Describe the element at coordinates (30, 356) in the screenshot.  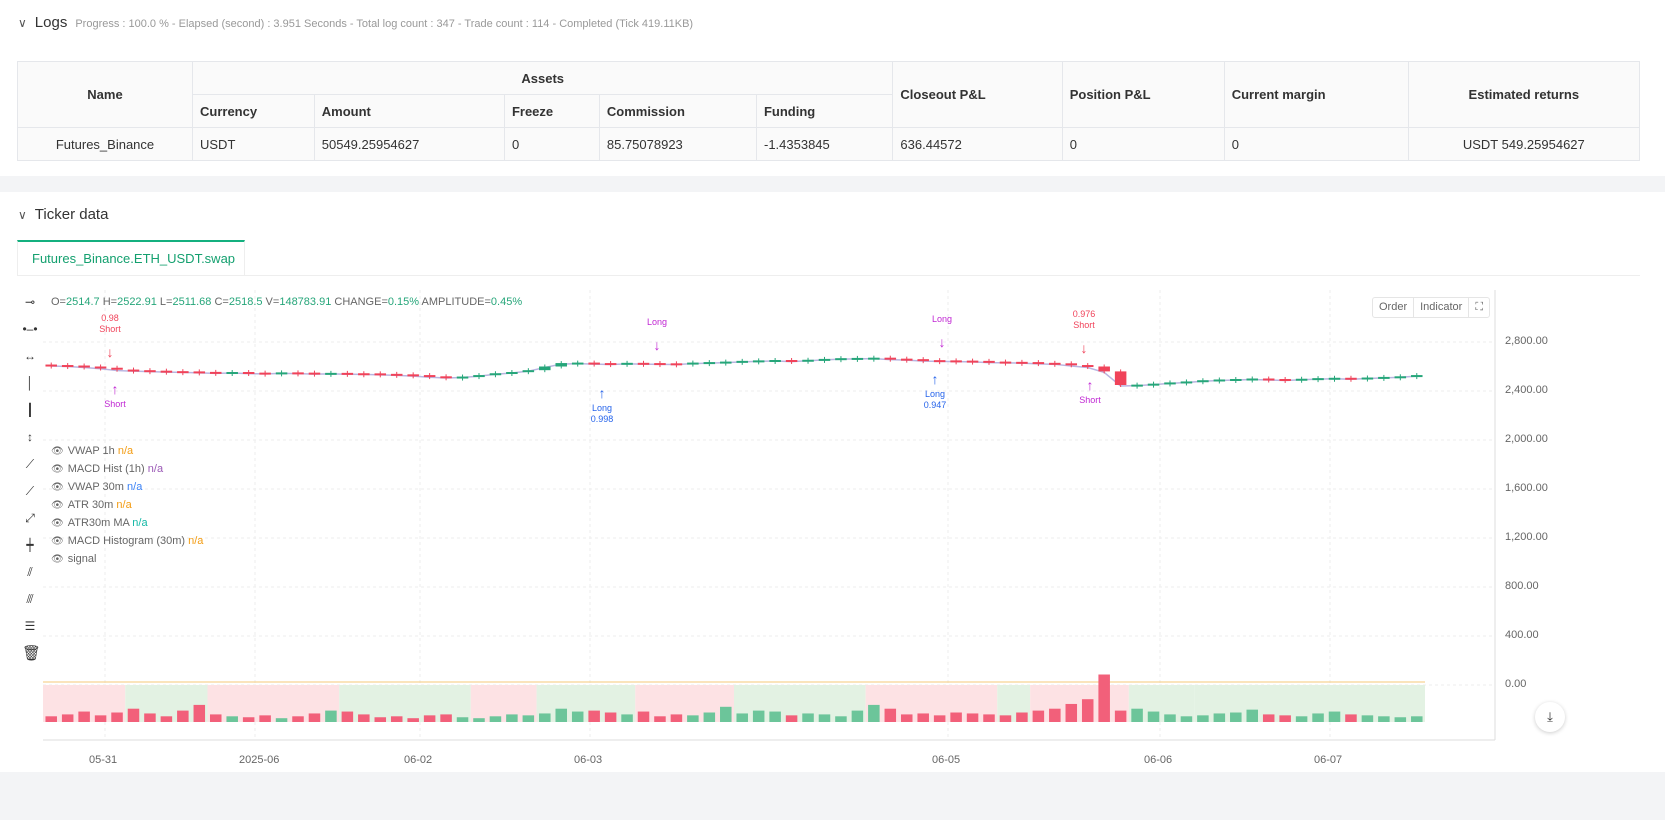
I see `horizontal-segment-icon: ↔` at that location.